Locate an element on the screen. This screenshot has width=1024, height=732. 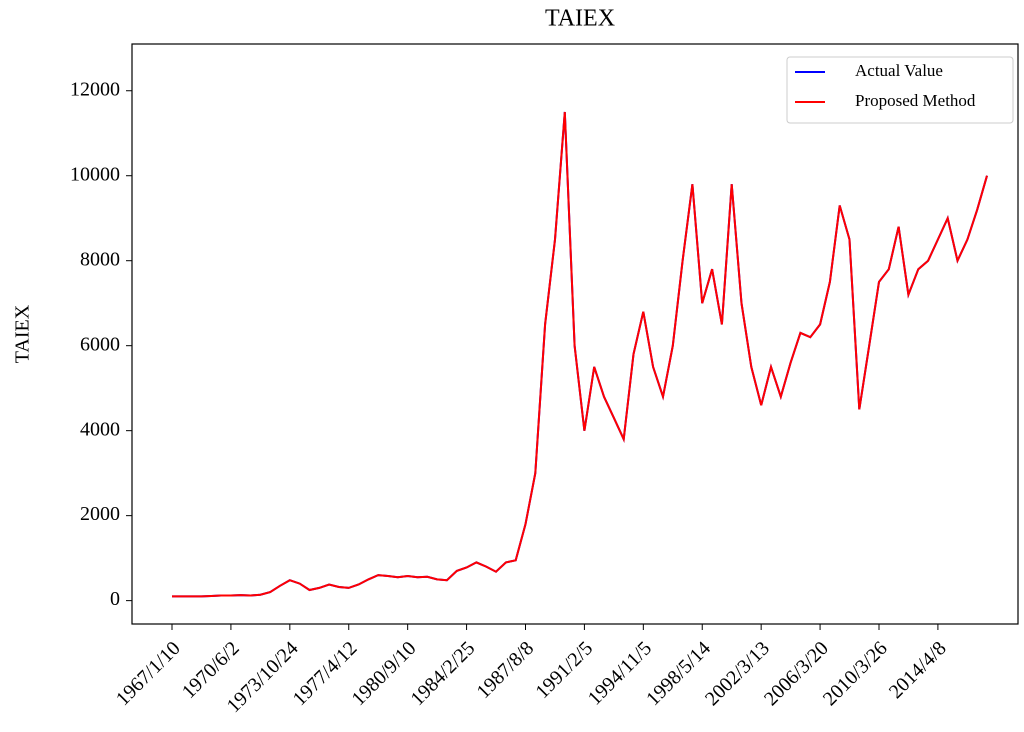
y-tick-label: 12000 is located at coordinates (95, 89).